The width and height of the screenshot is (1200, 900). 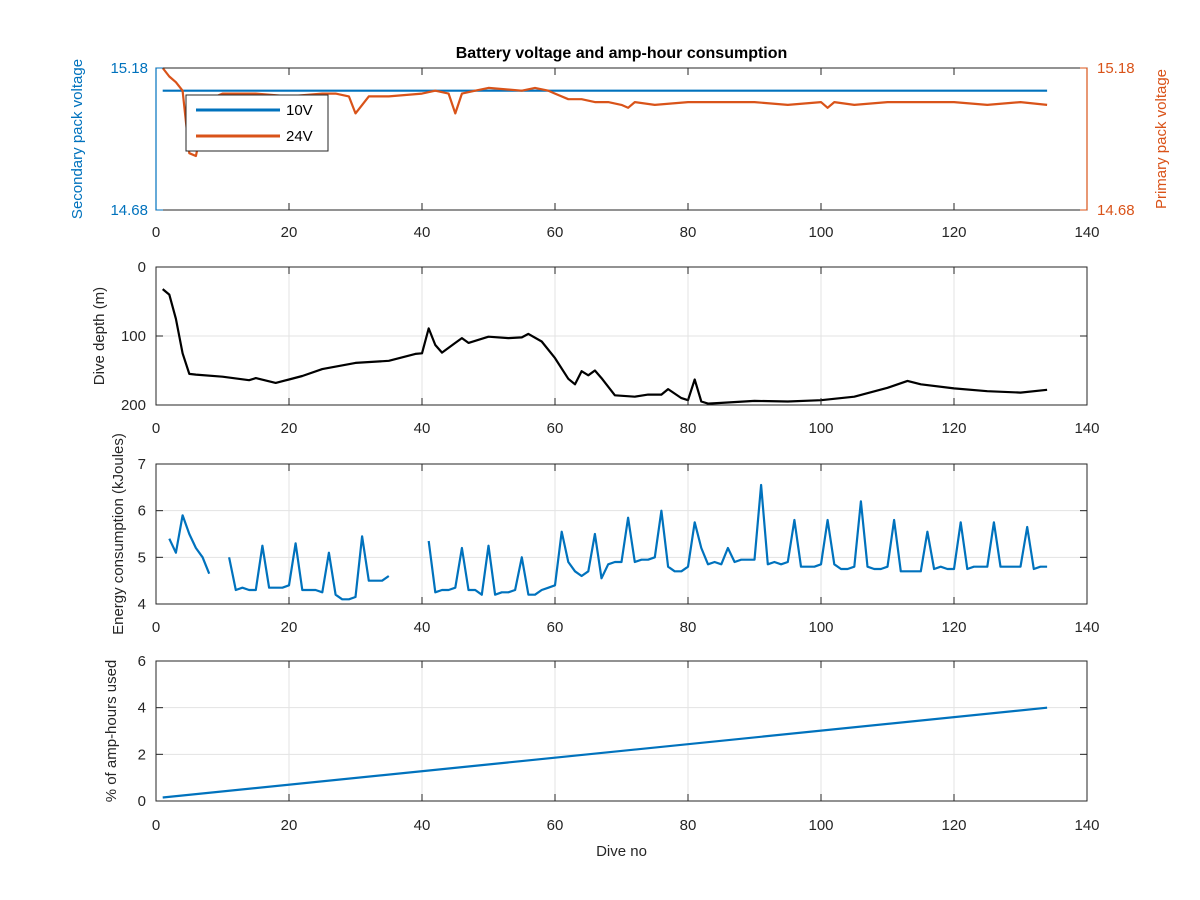 What do you see at coordinates (111, 731) in the screenshot?
I see `y-axis-label: % of amp-hours used` at bounding box center [111, 731].